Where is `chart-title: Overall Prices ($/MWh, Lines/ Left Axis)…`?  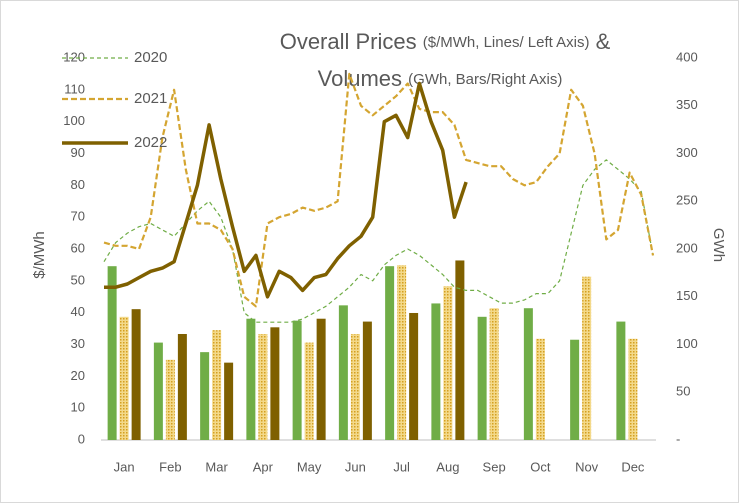
chart-title: Overall Prices ($/MWh, Lines/ Left Axis)… is located at coordinates (445, 41).